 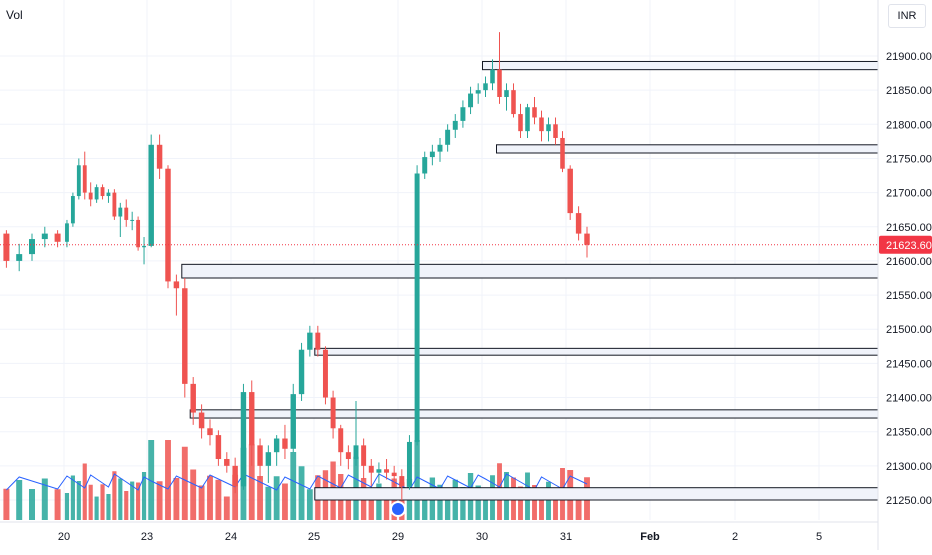 I want to click on y-tick-label: 21850.00, so click(x=909, y=91).